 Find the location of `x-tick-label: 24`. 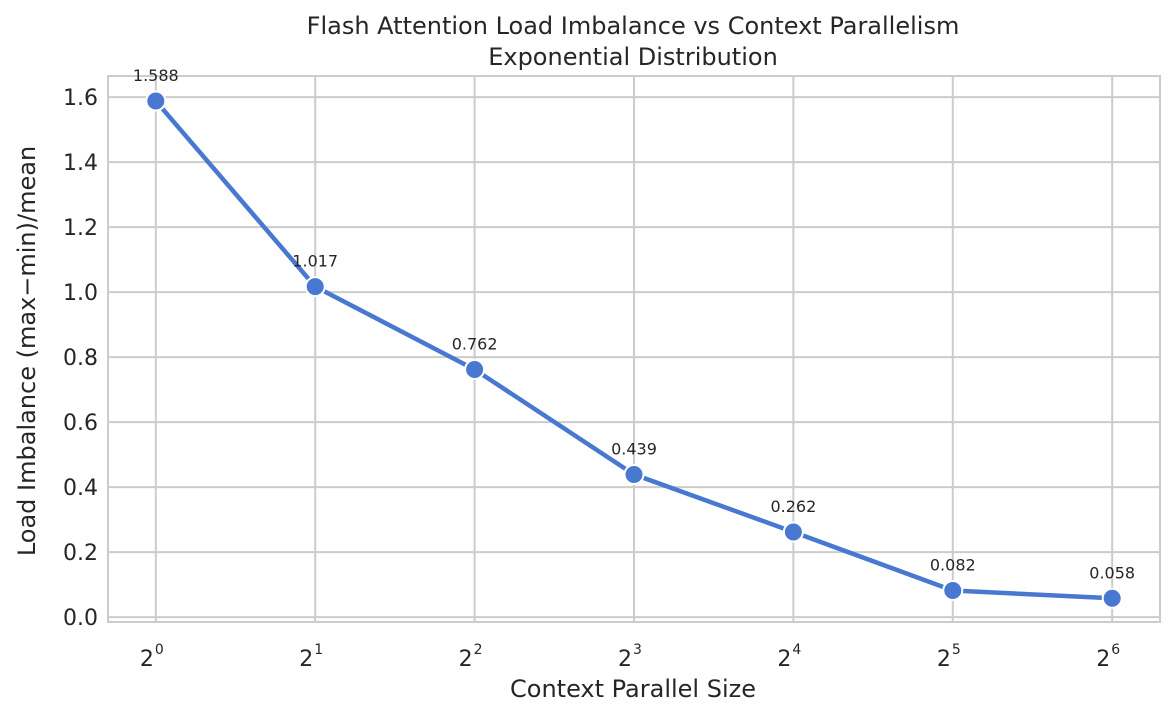

x-tick-label: 24 is located at coordinates (789, 657).